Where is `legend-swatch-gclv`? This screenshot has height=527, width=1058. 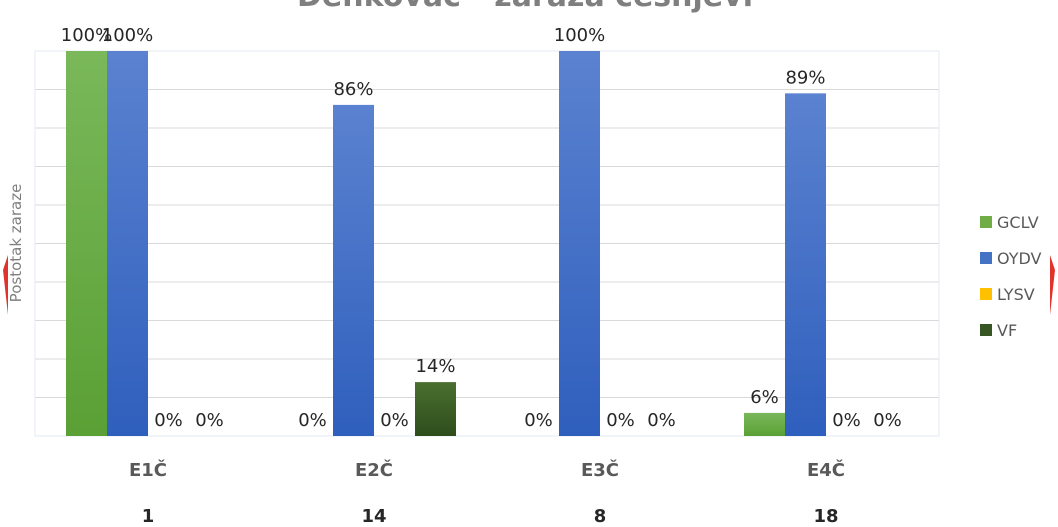
legend-swatch-gclv is located at coordinates (986, 222).